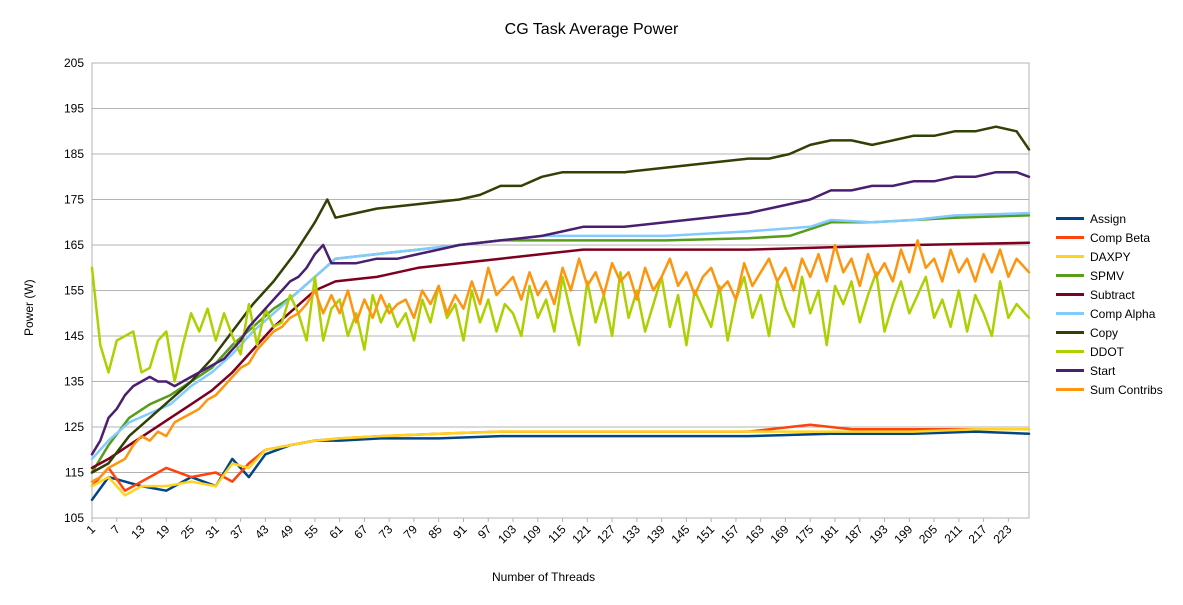 The width and height of the screenshot is (1183, 605). I want to click on legend-item: Assign, so click(1109, 218).